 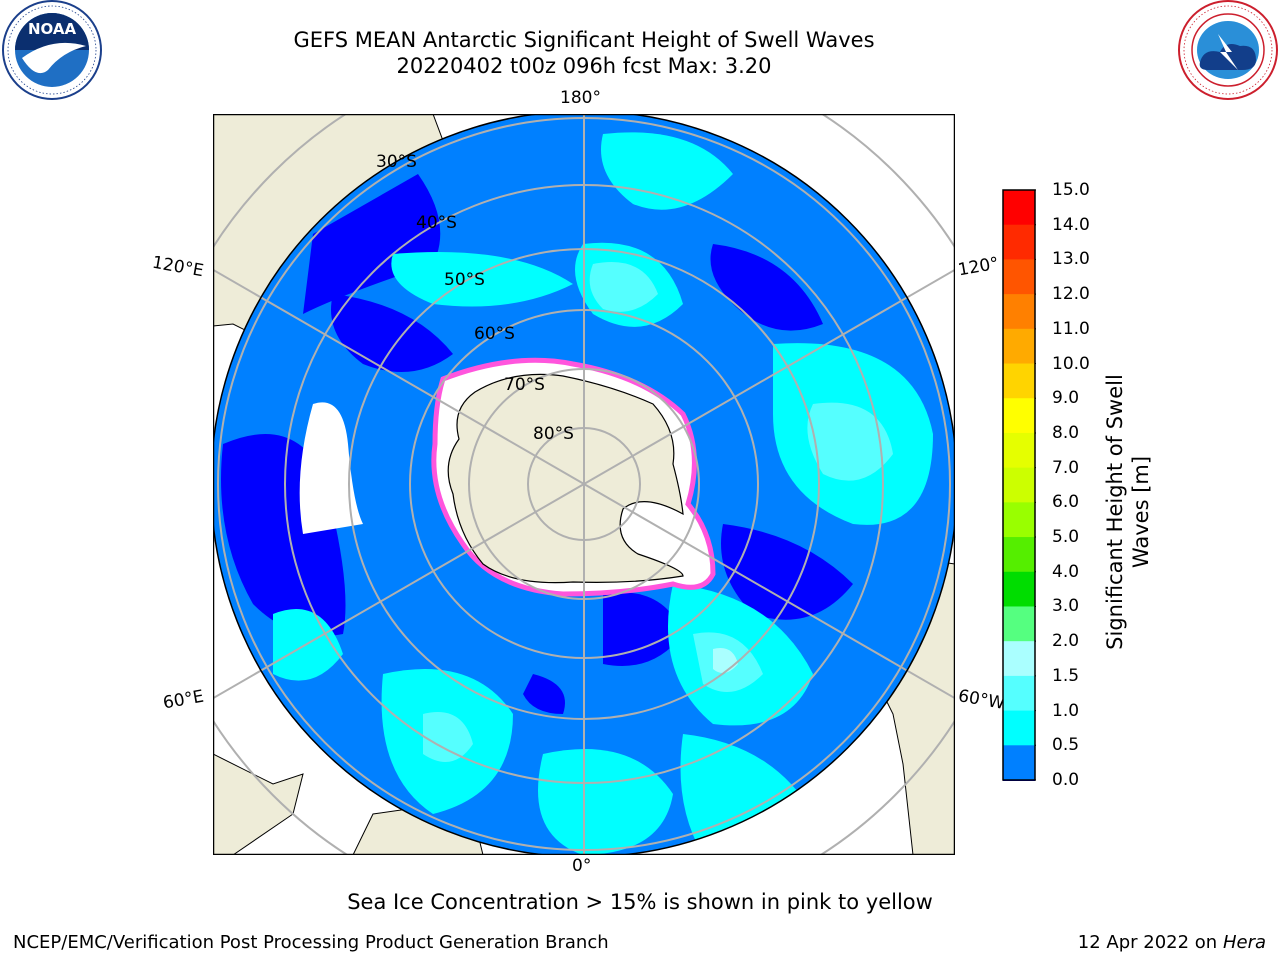 What do you see at coordinates (436, 223) in the screenshot?
I see `latitude-label-40s: 40°S` at bounding box center [436, 223].